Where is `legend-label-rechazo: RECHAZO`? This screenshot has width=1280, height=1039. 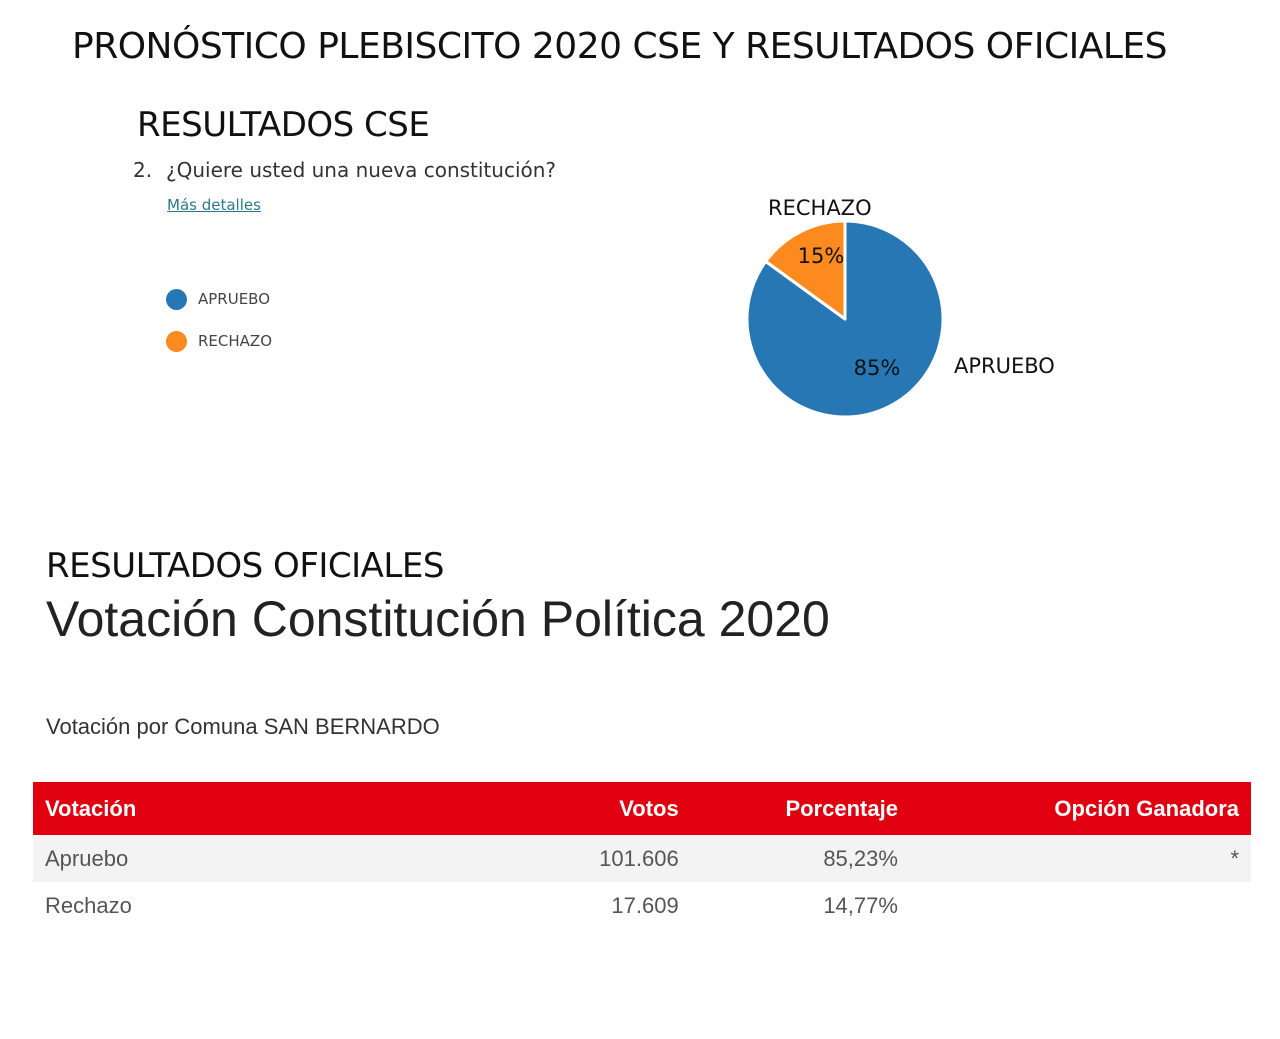 legend-label-rechazo: RECHAZO is located at coordinates (235, 341).